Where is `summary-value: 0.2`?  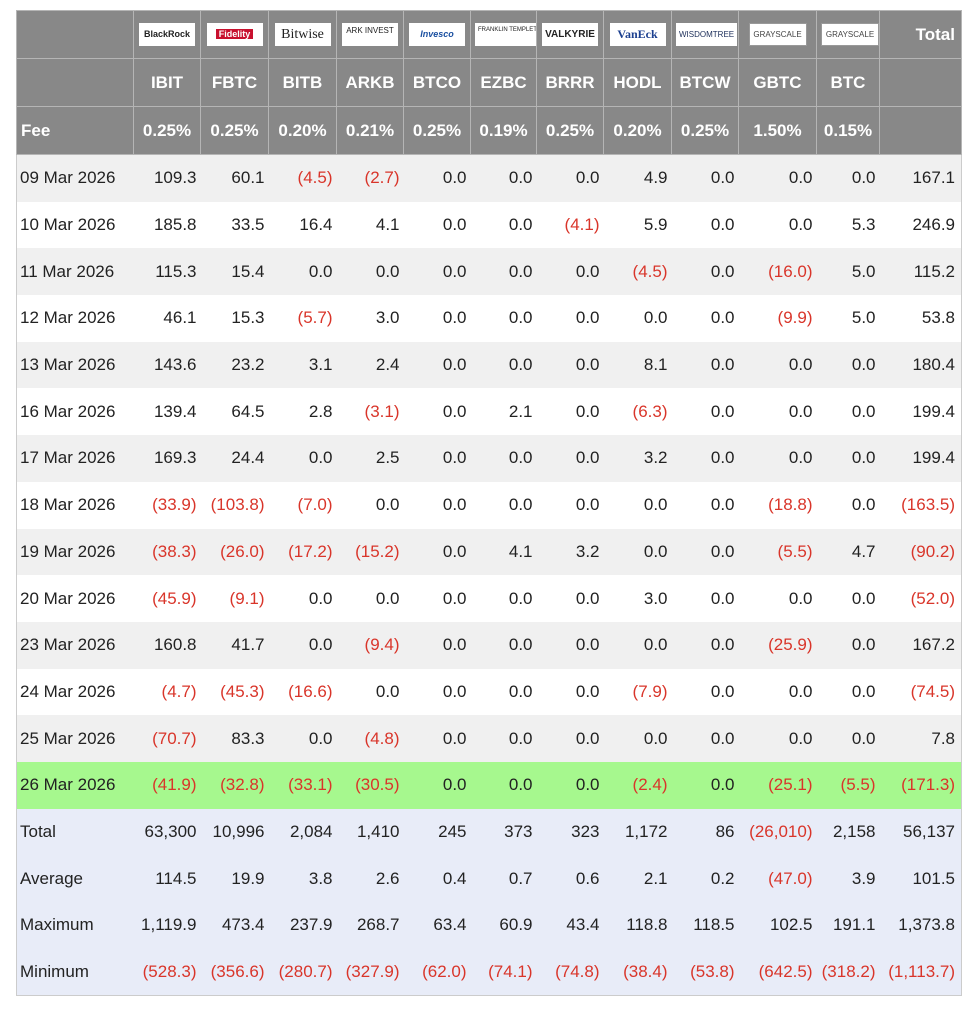 summary-value: 0.2 is located at coordinates (705, 878).